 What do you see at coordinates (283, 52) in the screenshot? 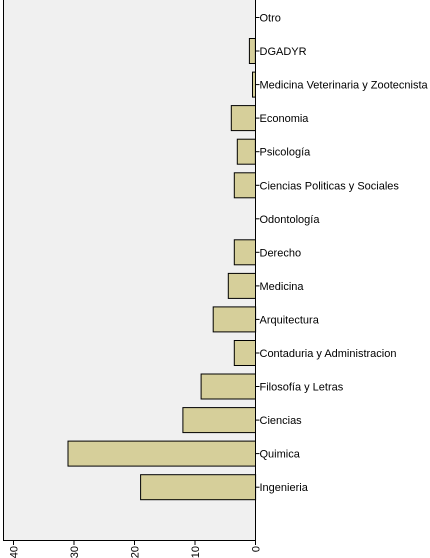
I see `category-label: DGADYR` at bounding box center [283, 52].